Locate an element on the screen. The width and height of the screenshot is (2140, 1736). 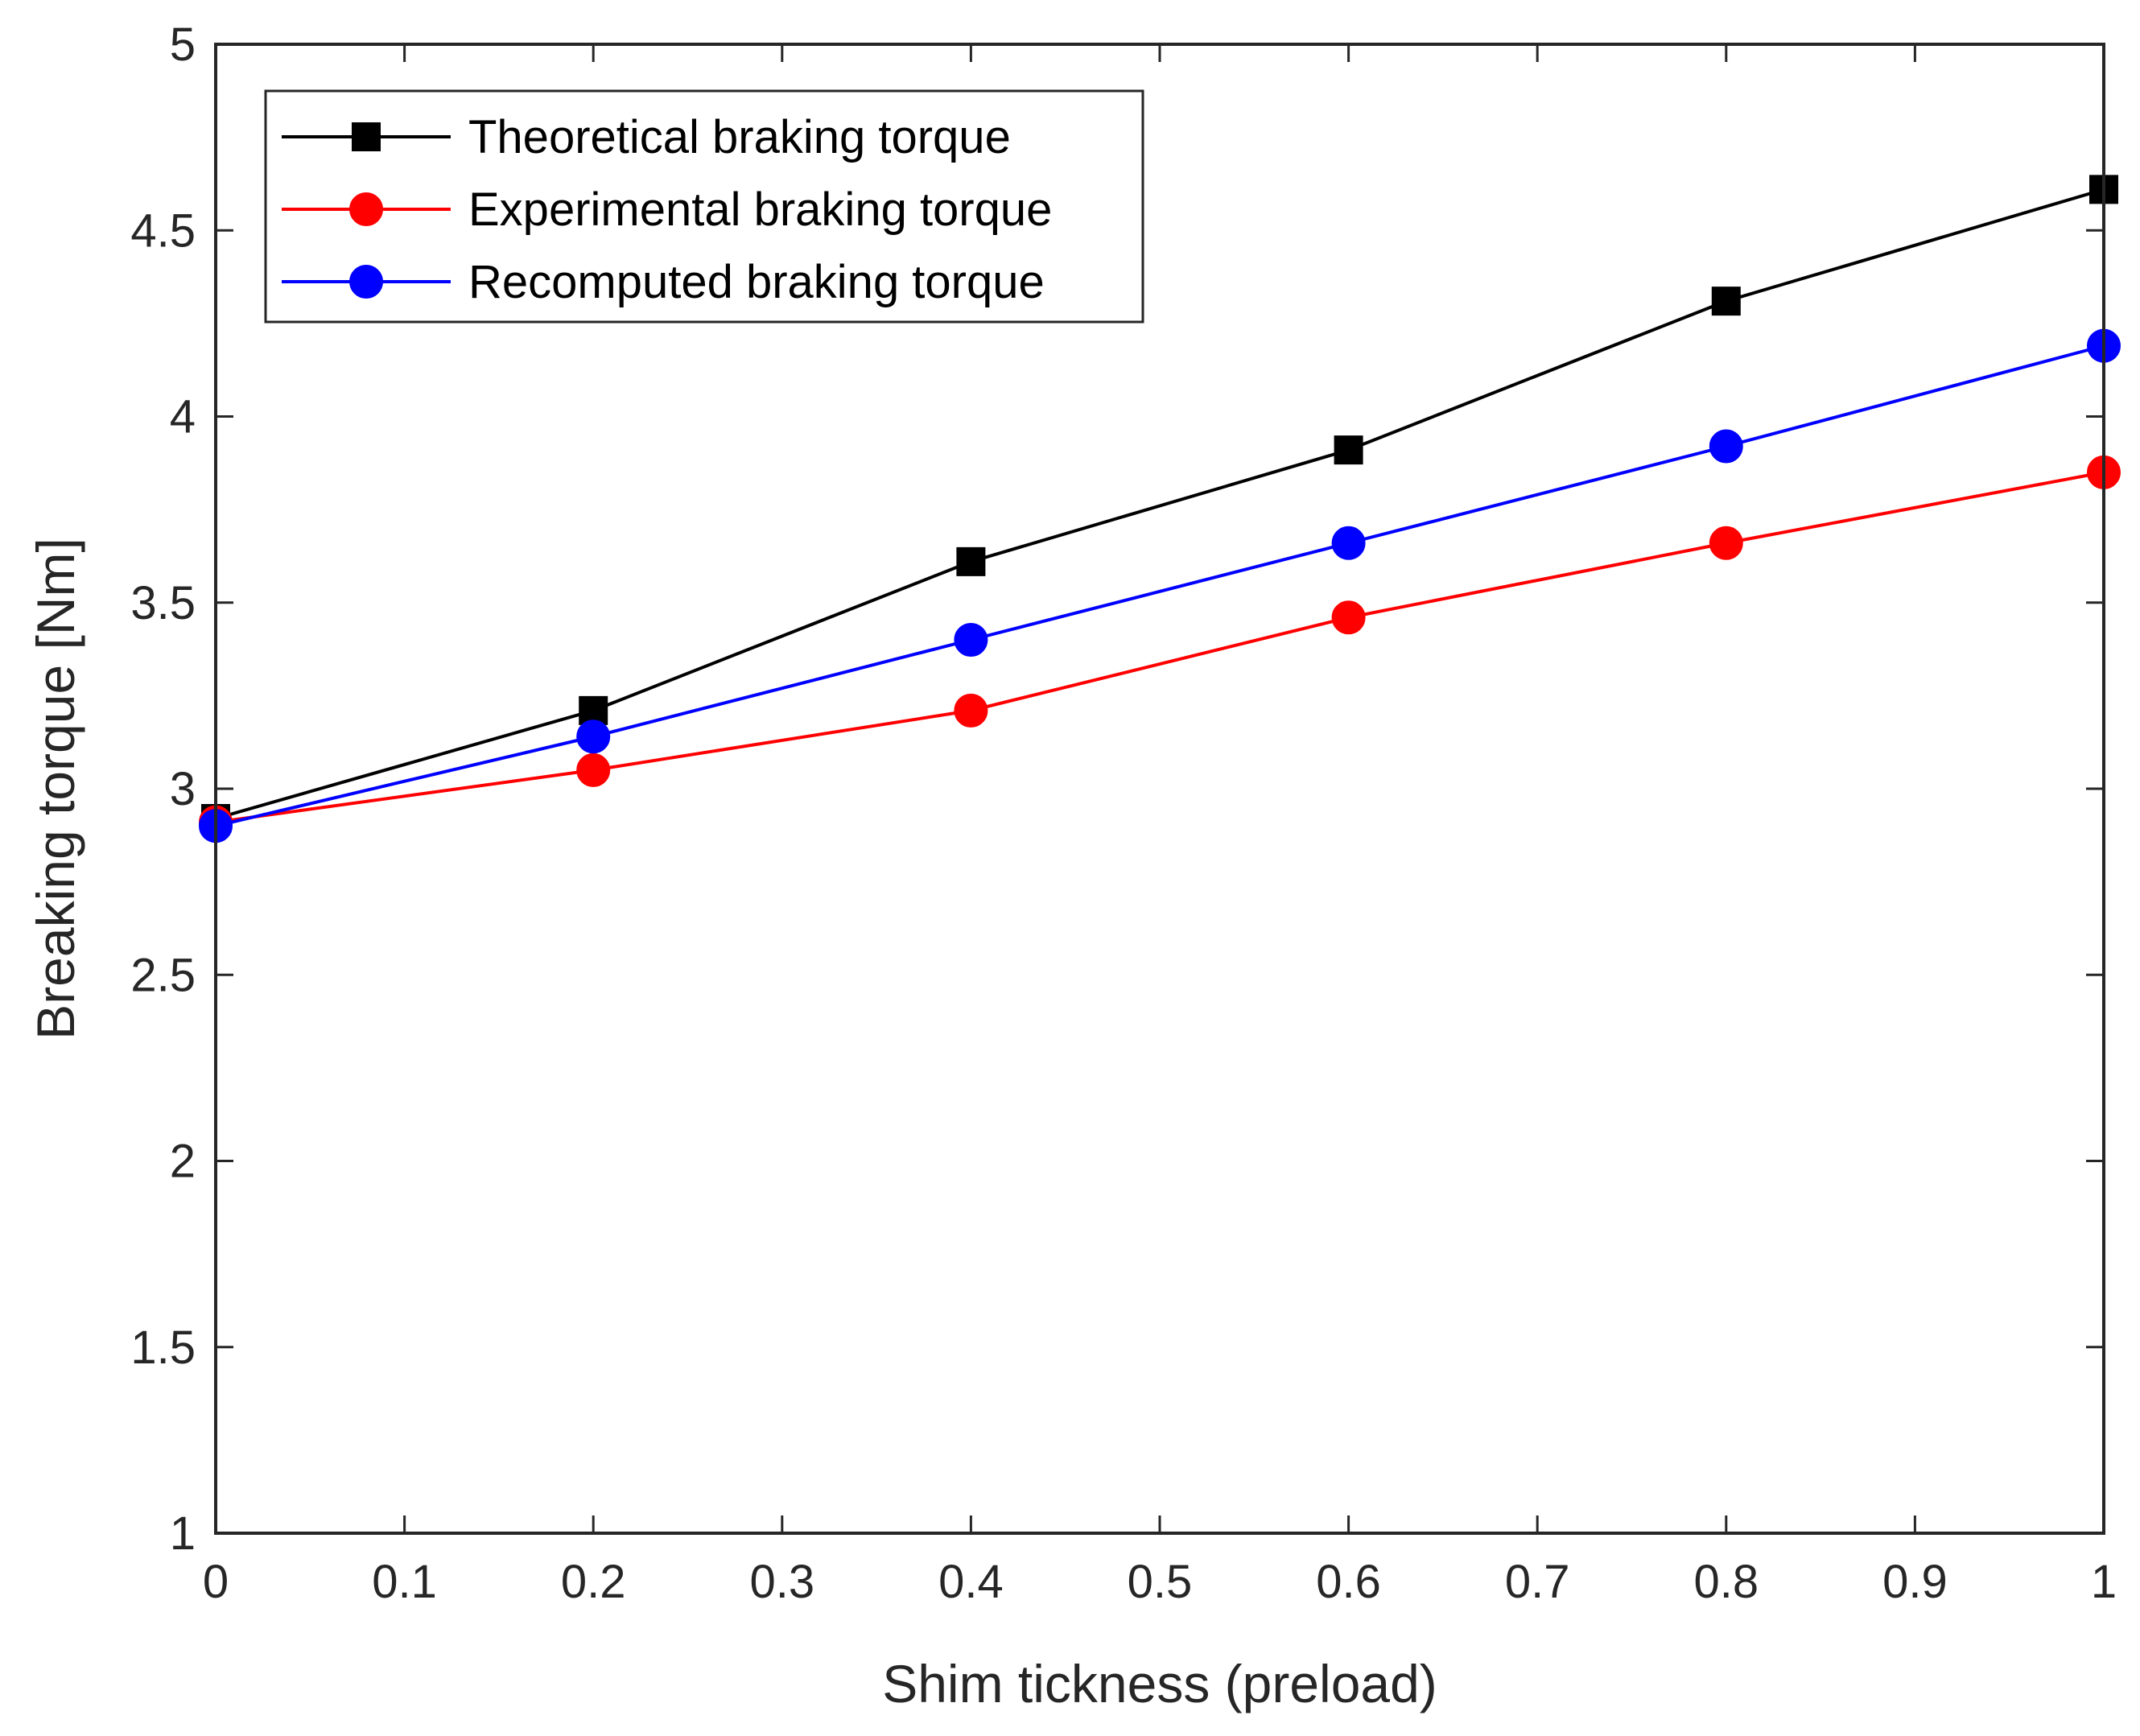
x-tick-label: 0.8 is located at coordinates (1726, 1582).